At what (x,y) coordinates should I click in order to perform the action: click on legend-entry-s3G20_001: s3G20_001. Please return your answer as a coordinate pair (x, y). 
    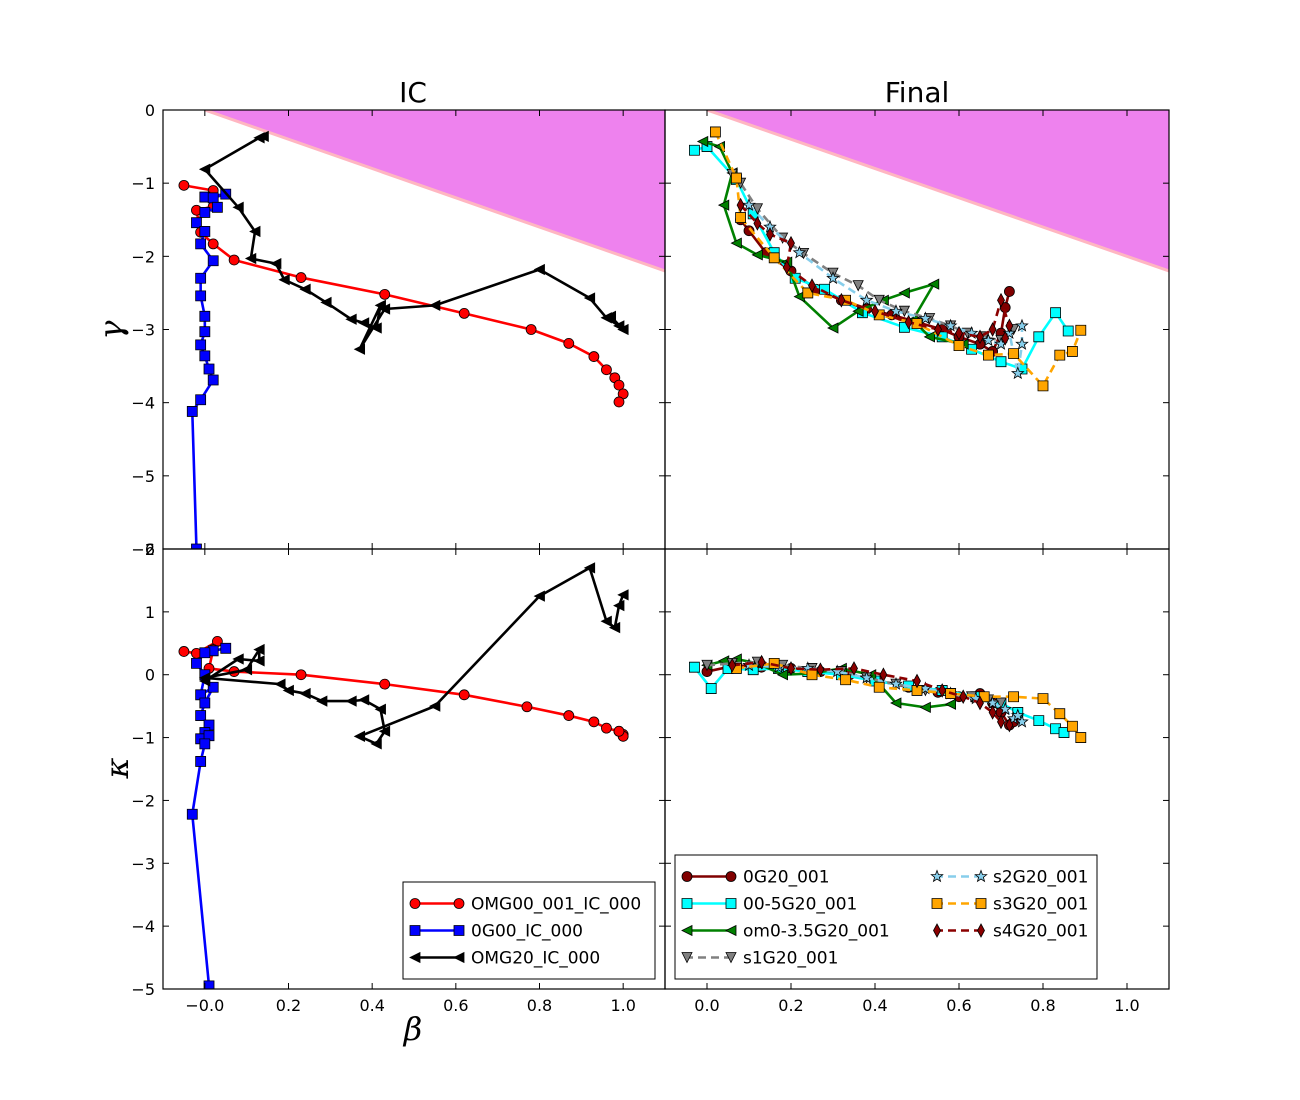
    Looking at the image, I should click on (1009, 905).